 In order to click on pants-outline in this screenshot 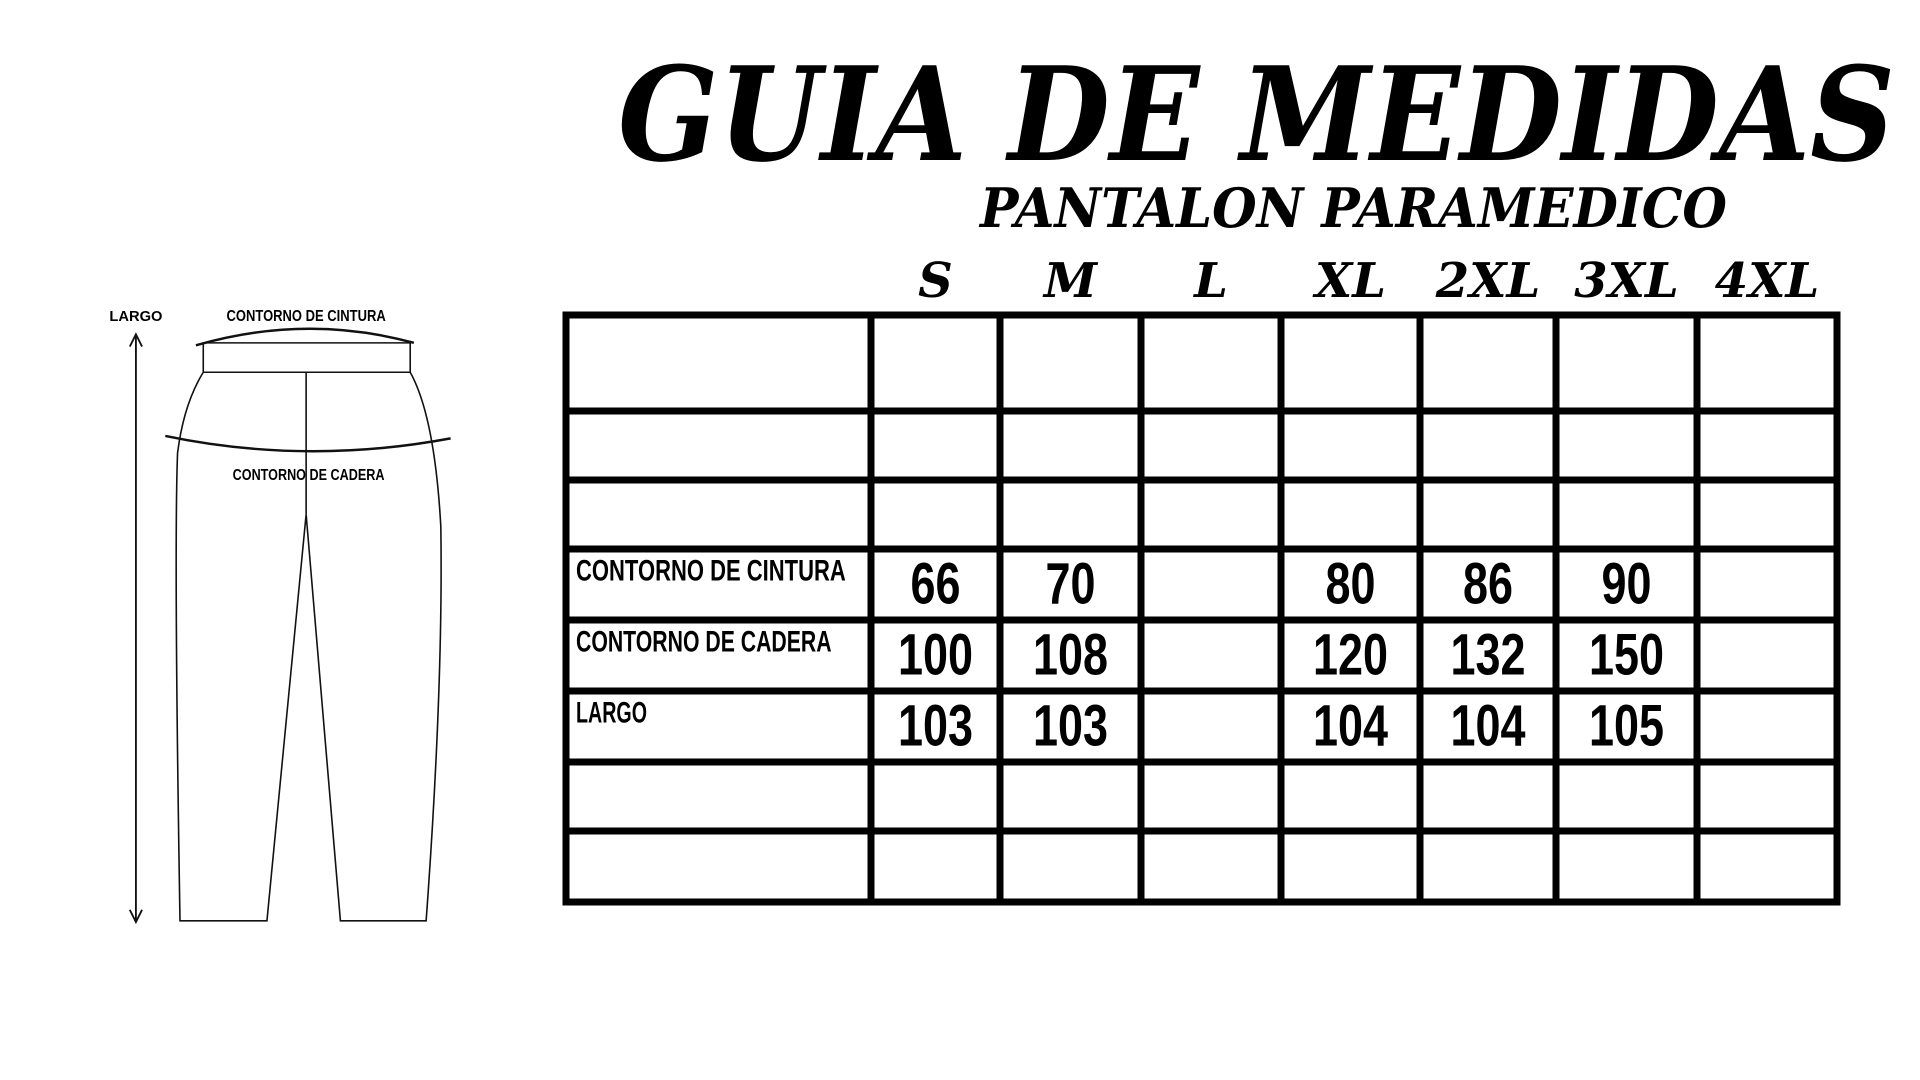, I will do `click(308, 646)`.